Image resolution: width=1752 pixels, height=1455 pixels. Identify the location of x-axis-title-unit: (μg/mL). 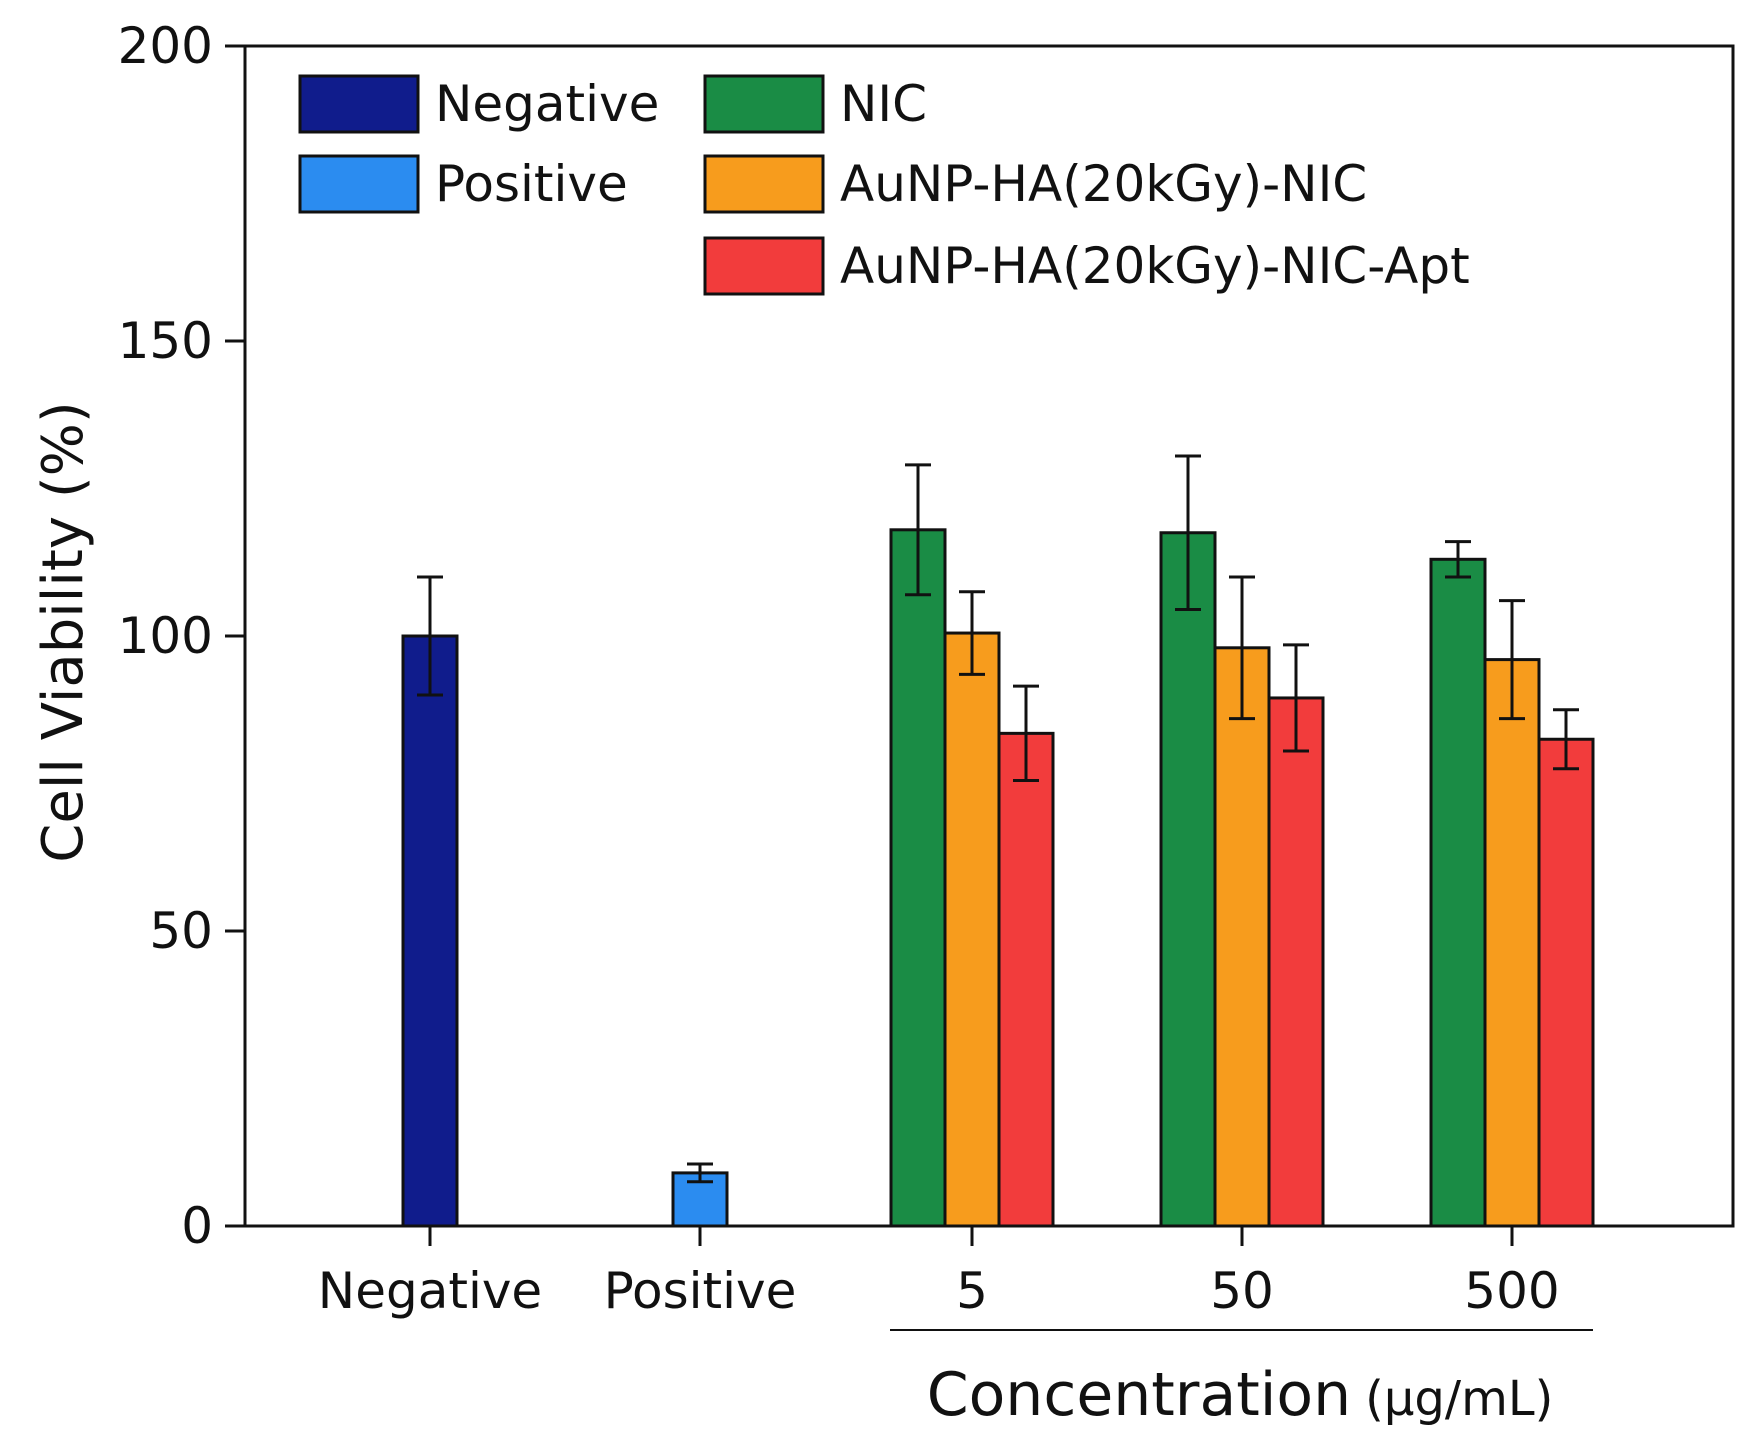
(1459, 1399).